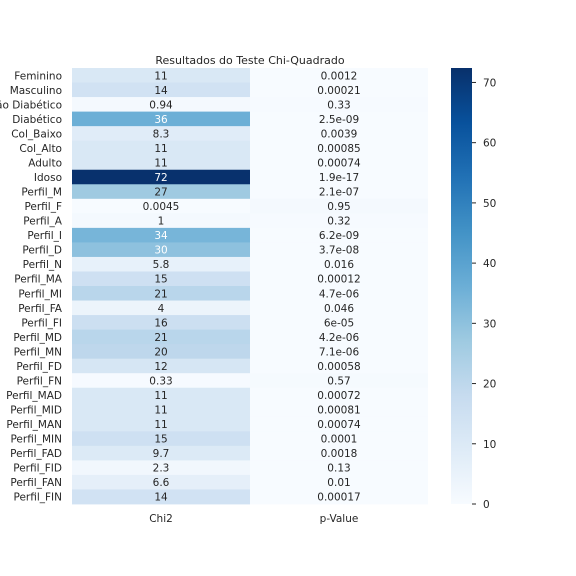 The height and width of the screenshot is (576, 576). What do you see at coordinates (160, 352) in the screenshot?
I see `cell-label-chi2-19: 20` at bounding box center [160, 352].